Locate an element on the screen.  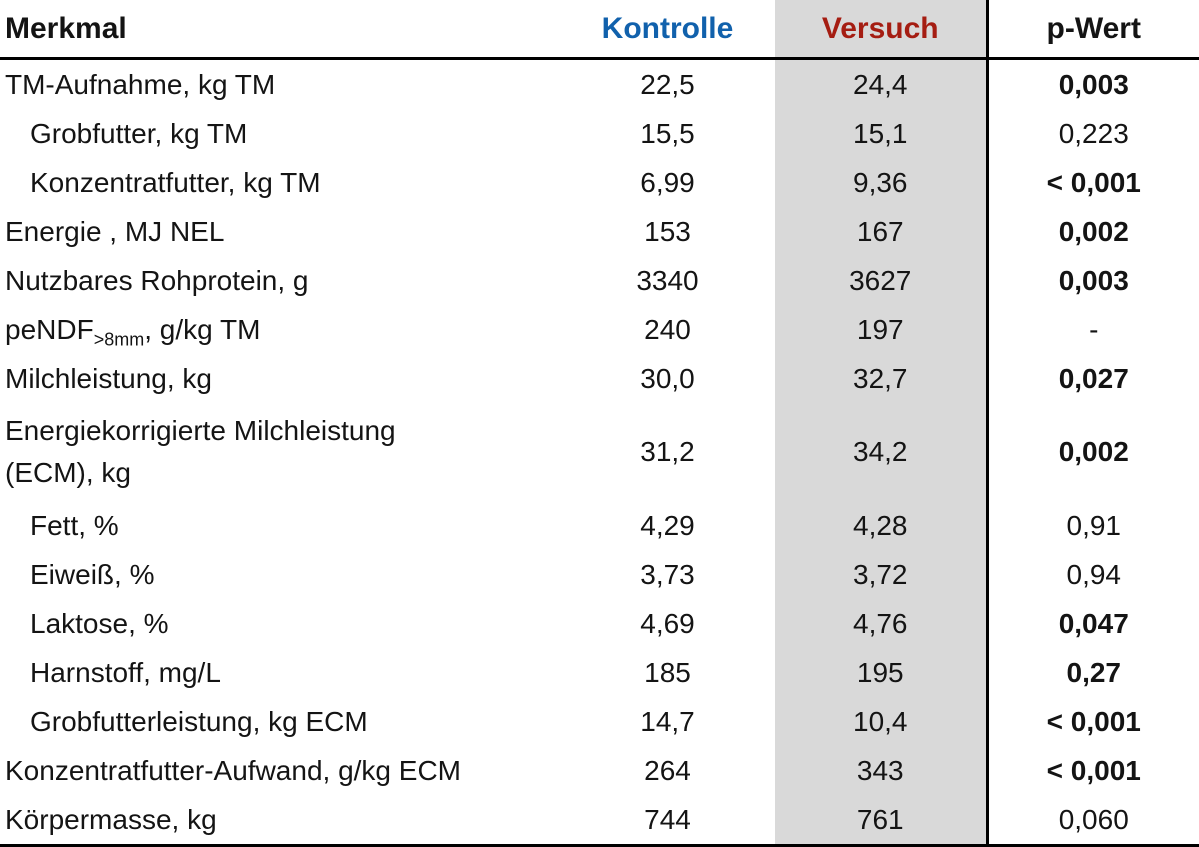
p-wert-value: 0,91 is located at coordinates (1094, 525).